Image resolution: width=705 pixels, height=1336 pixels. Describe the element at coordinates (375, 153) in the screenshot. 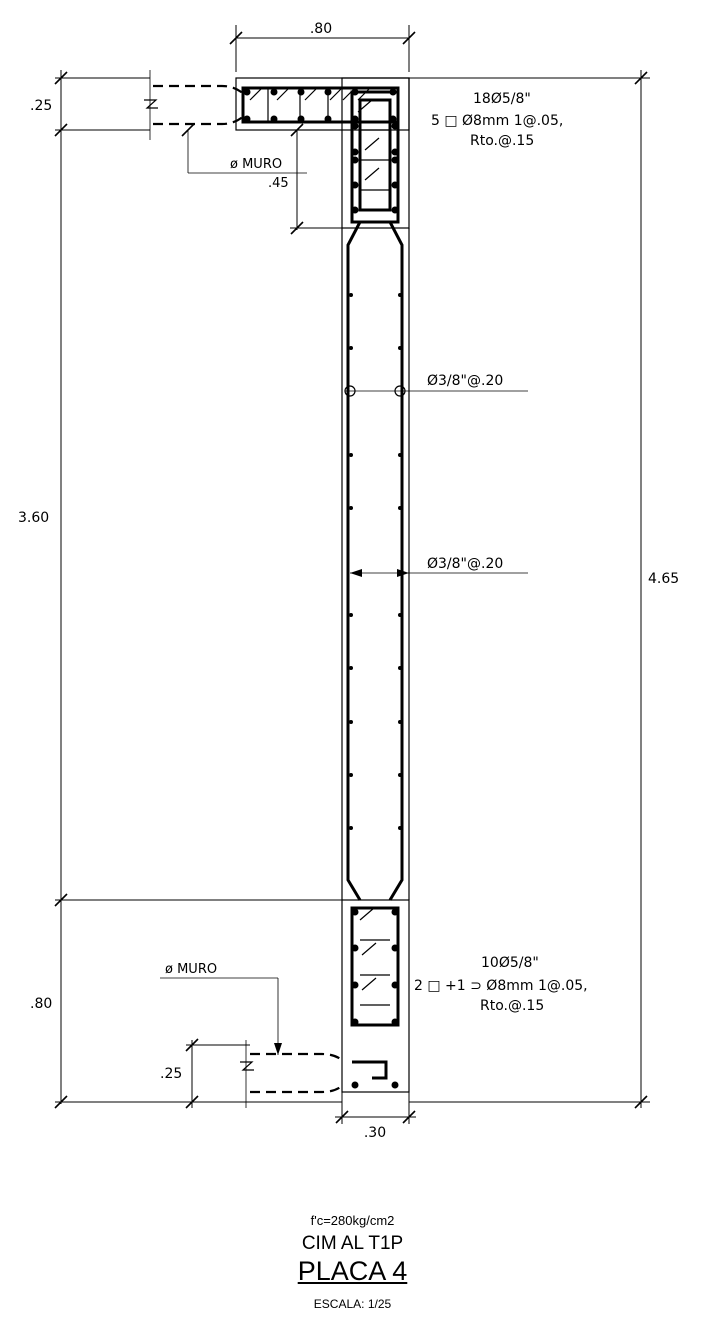

I see `top-boundary-element` at that location.